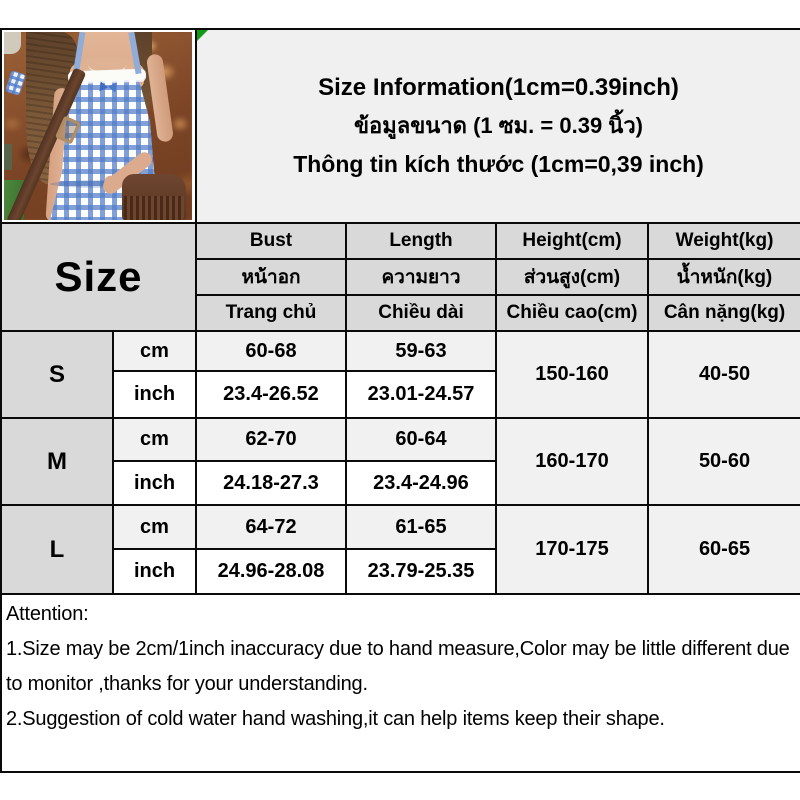  Describe the element at coordinates (723, 374) in the screenshot. I see `s-weight: 40-50` at that location.